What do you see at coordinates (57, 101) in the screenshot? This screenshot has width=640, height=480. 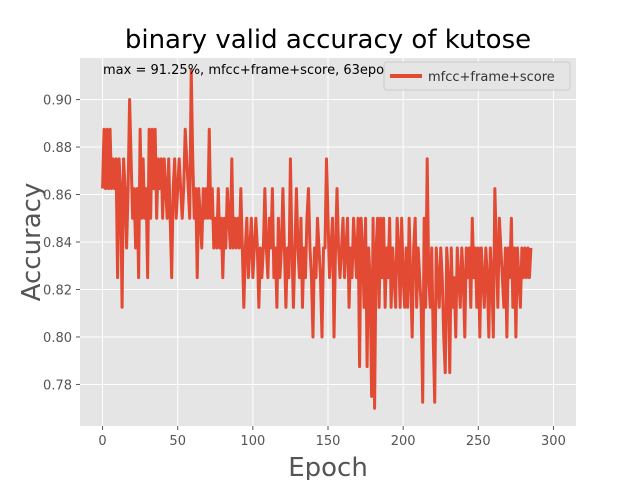 I see `y-tick-label: 0.90` at bounding box center [57, 101].